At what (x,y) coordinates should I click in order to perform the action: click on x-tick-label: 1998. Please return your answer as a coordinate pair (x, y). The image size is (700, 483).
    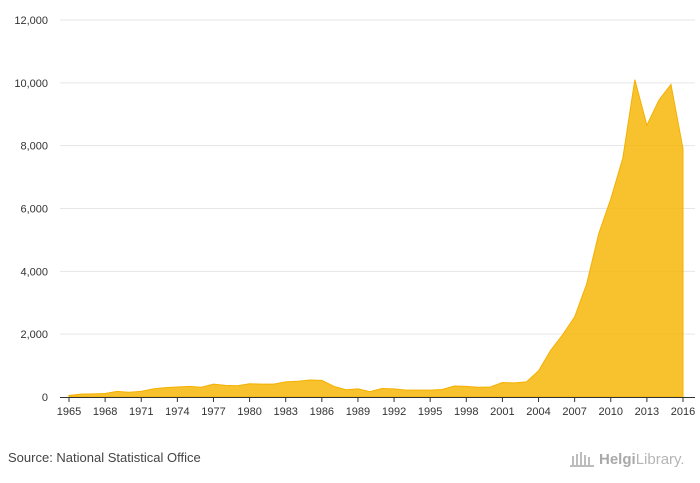
    Looking at the image, I should click on (466, 412).